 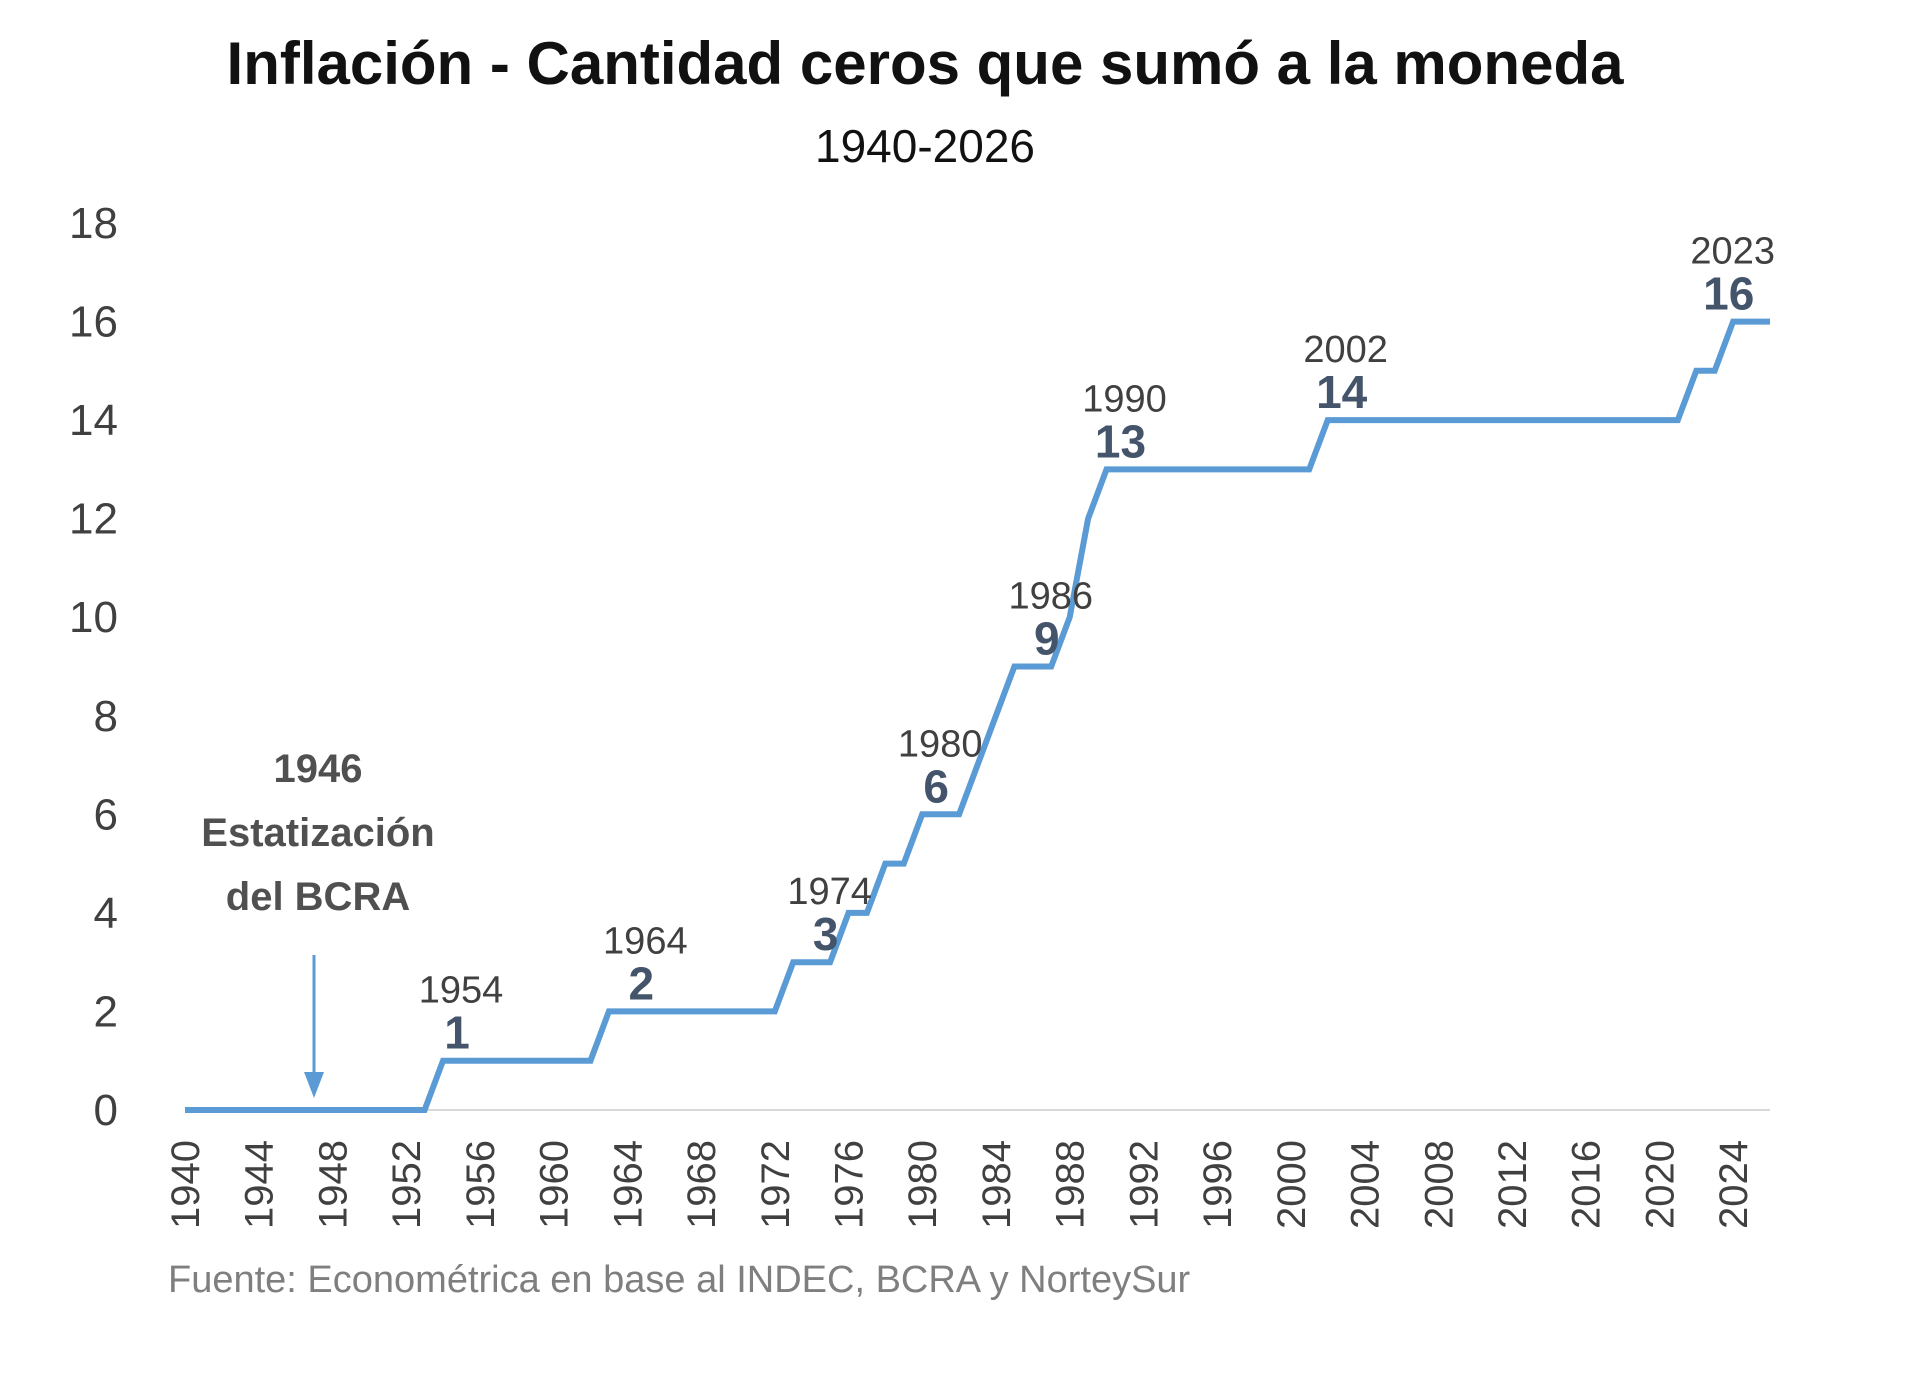 I want to click on x-tick-label: 1992, so click(x=1144, y=1184).